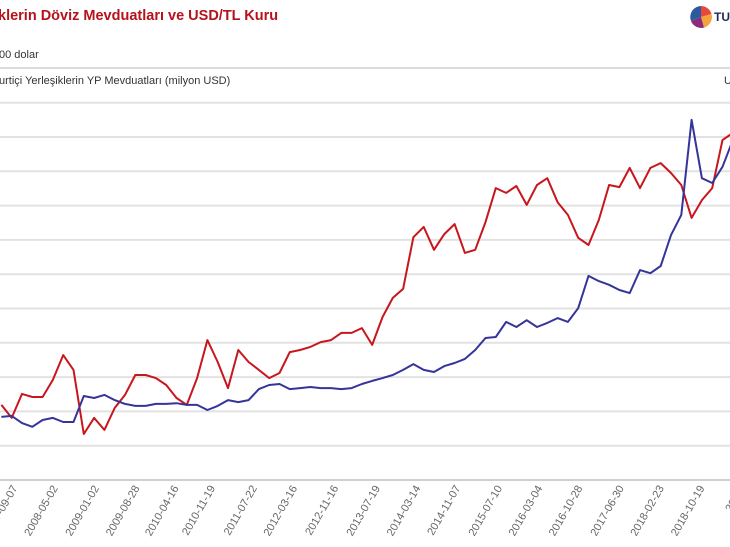 The width and height of the screenshot is (730, 547). What do you see at coordinates (139, 16) in the screenshot?
I see `chart-title: klerin Döviz Mevduatları ve USD/TL Kuru` at bounding box center [139, 16].